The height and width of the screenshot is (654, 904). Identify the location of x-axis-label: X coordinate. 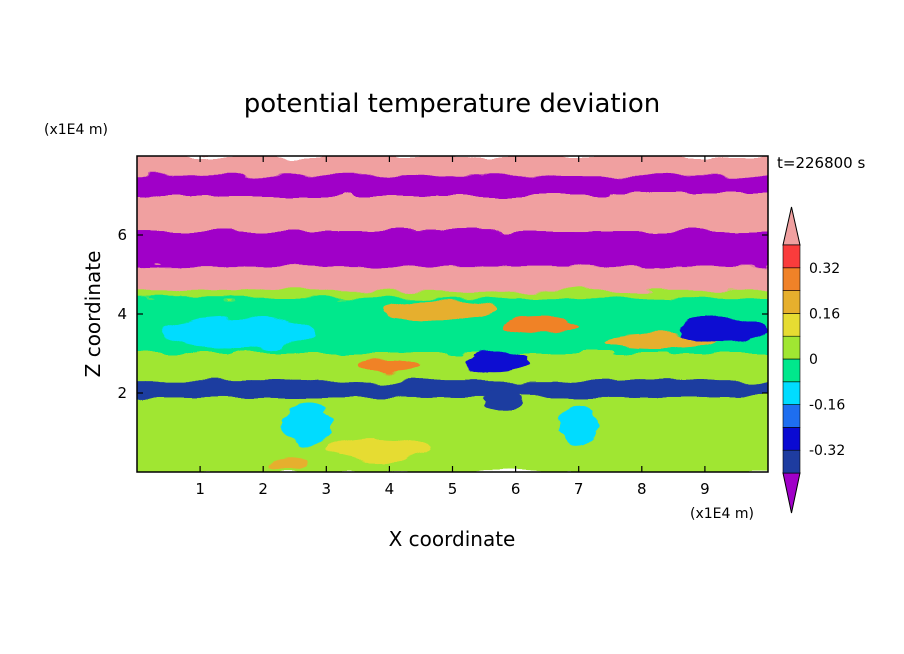
(452, 539).